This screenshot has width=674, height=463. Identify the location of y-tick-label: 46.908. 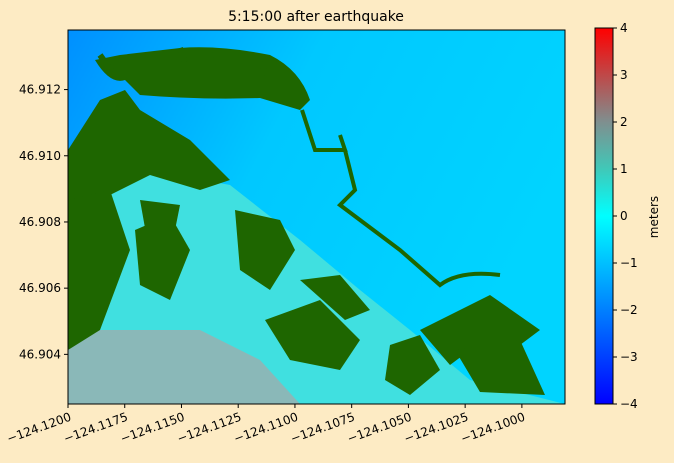
(40, 222).